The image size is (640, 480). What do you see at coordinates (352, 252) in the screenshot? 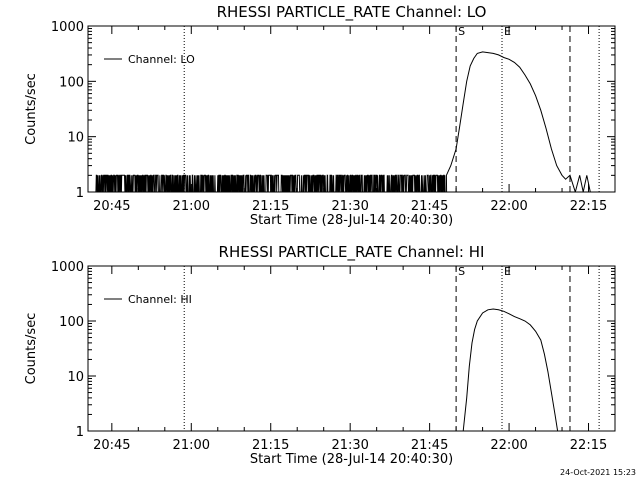
I see `chart-title: RHESSI PARTICLE_RATE Channel: HI` at bounding box center [352, 252].